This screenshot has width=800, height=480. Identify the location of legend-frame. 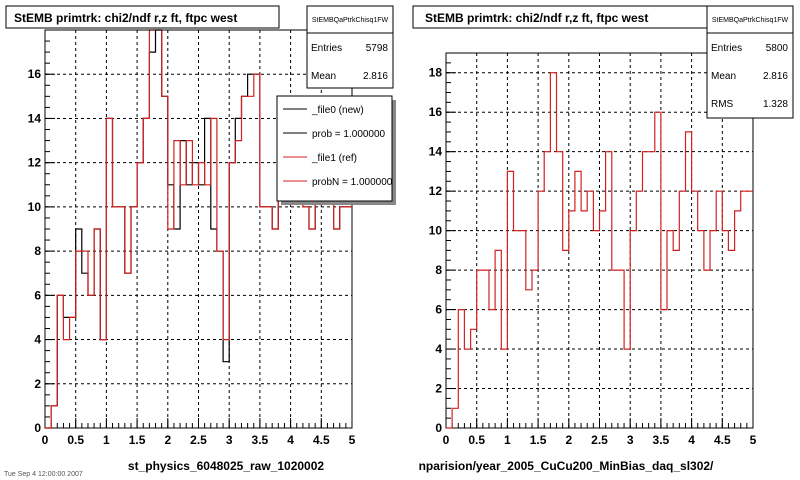
(334, 148).